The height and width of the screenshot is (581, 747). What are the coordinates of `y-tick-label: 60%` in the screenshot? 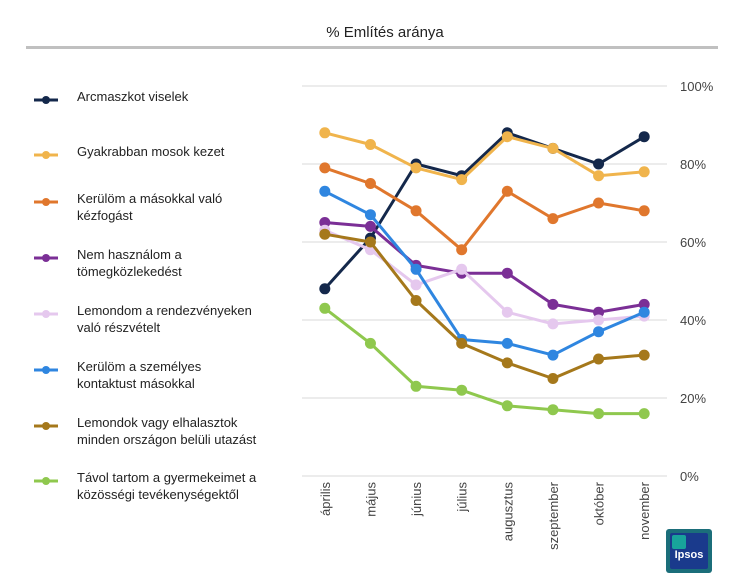 It's located at (693, 242).